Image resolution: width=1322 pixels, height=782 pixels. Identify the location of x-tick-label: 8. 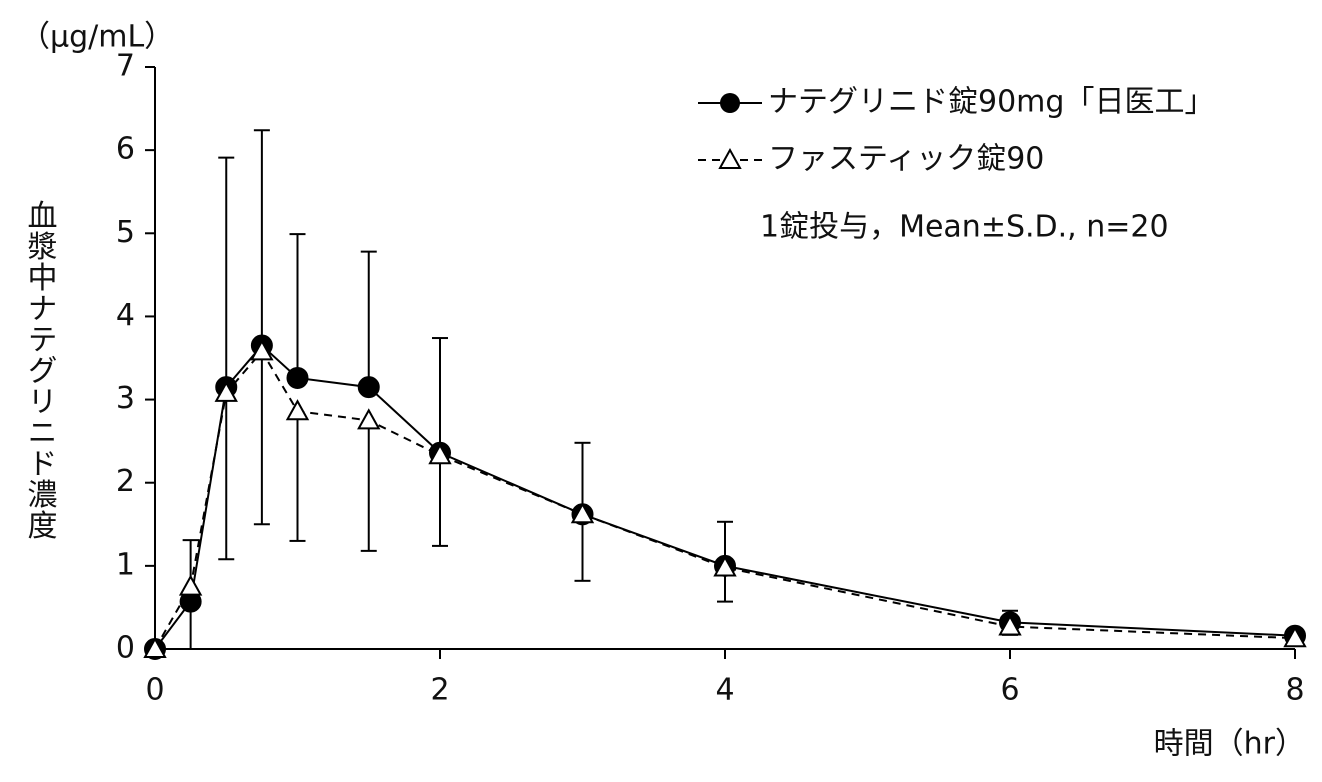
(1294, 690).